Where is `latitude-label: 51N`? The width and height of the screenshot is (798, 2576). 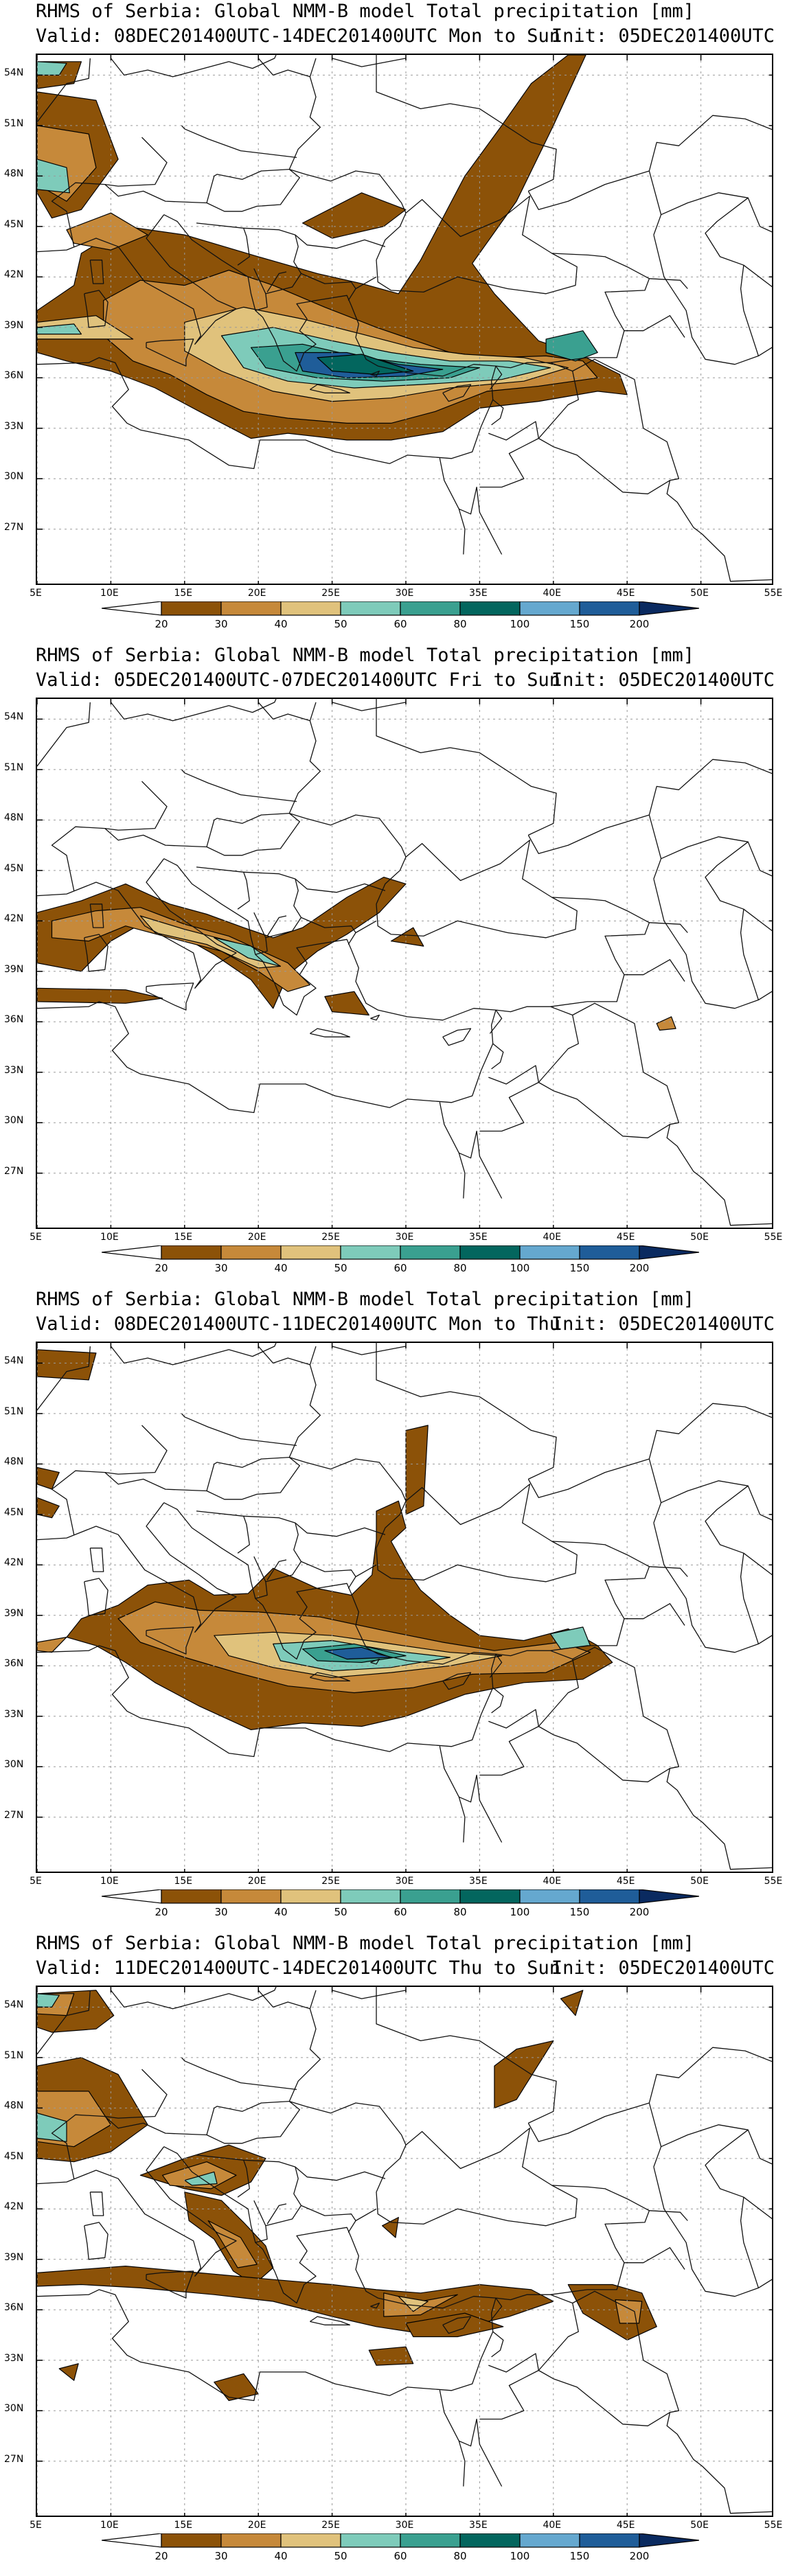
latitude-label: 51N is located at coordinates (14, 767).